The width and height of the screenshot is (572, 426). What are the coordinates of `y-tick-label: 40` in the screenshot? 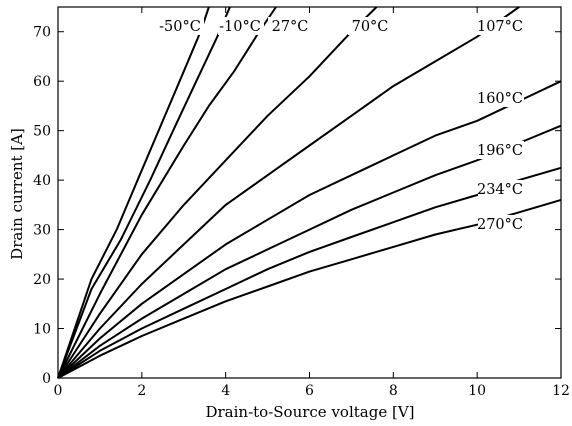 It's located at (42, 181).